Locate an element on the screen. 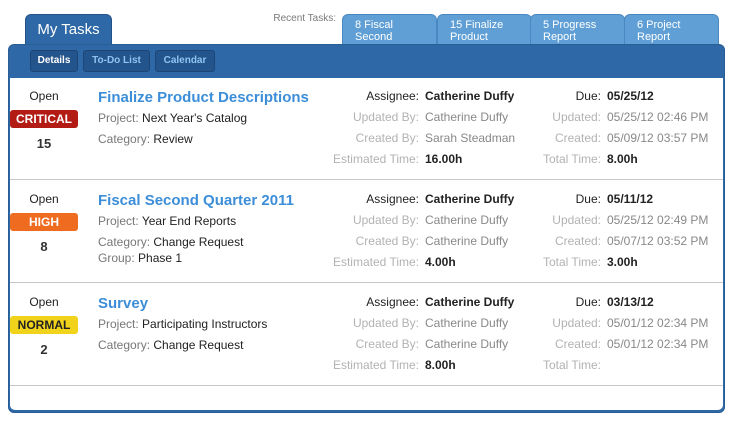 This screenshot has width=739, height=426. project-value: Next Year's Catalog is located at coordinates (195, 118).